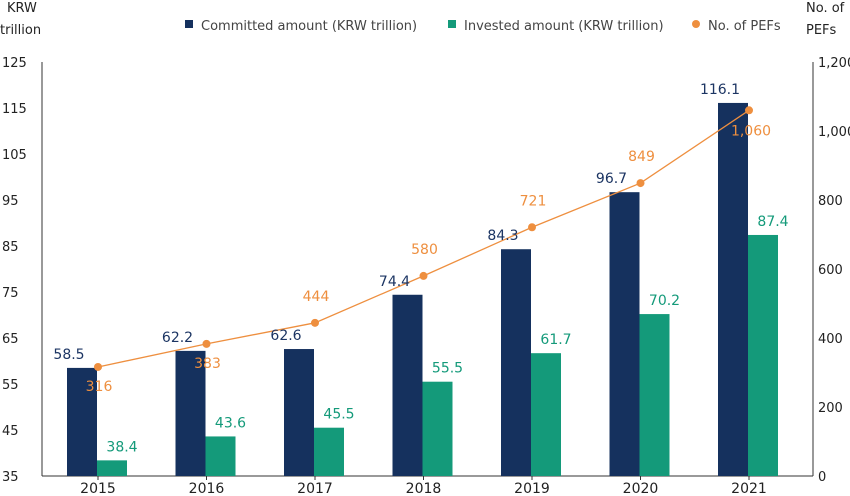  What do you see at coordinates (394, 282) in the screenshot?
I see `committed-value-label: 74.4` at bounding box center [394, 282].